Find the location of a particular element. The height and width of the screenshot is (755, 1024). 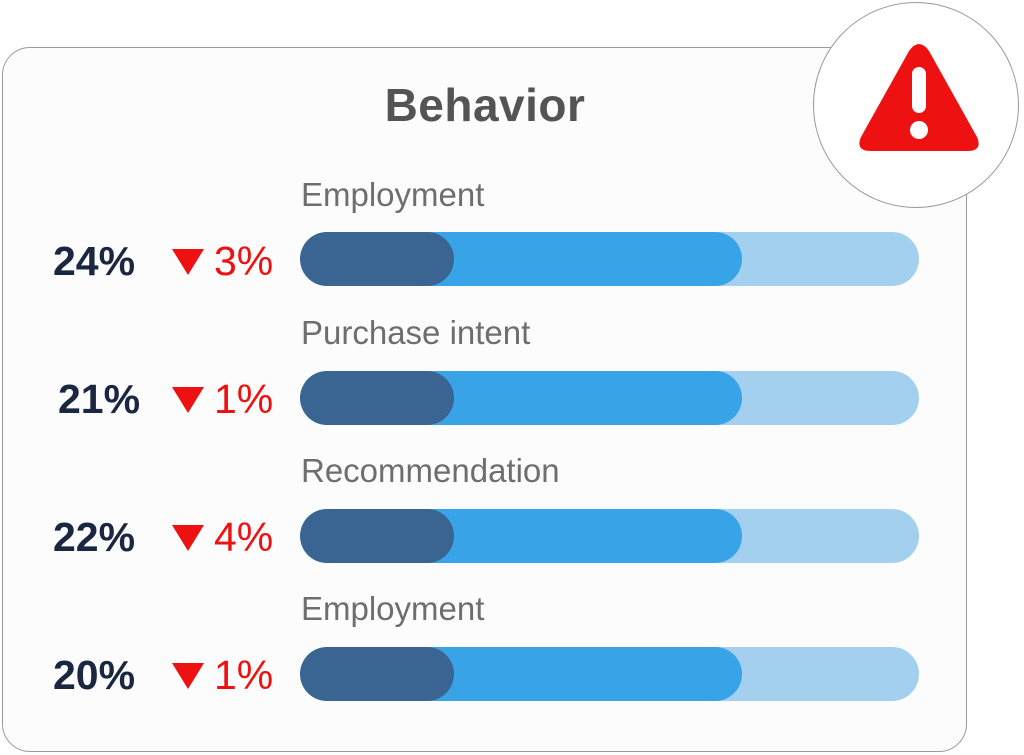

warning-triangle-icon is located at coordinates (919, 97).